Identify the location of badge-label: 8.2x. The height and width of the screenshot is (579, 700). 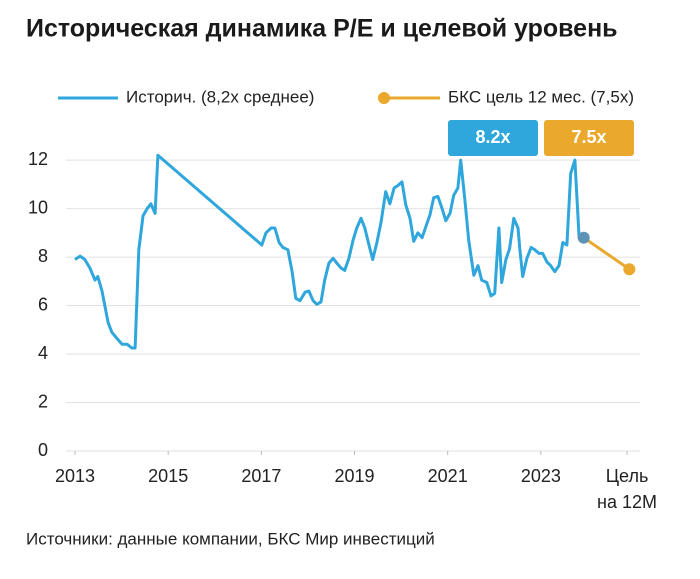
(492, 137).